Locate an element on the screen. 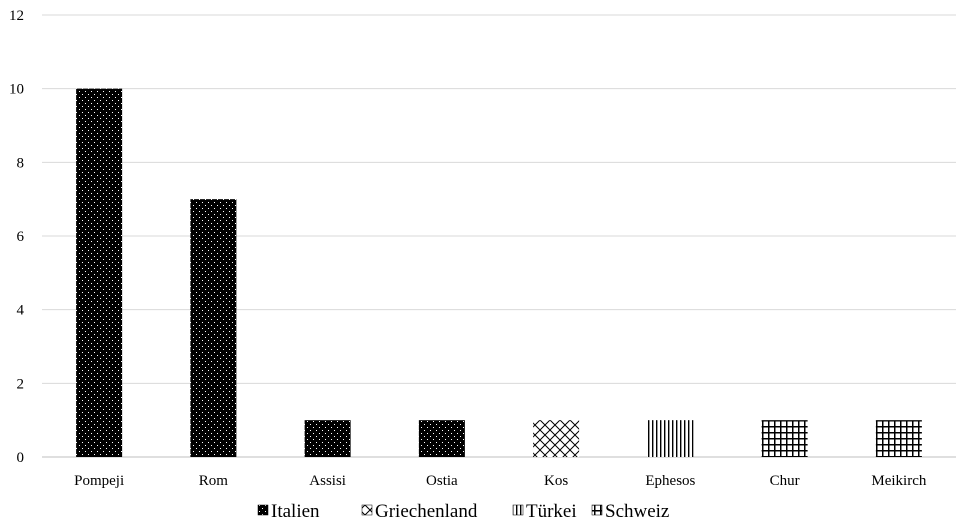  x-tick-label: Meikirch is located at coordinates (898, 481).